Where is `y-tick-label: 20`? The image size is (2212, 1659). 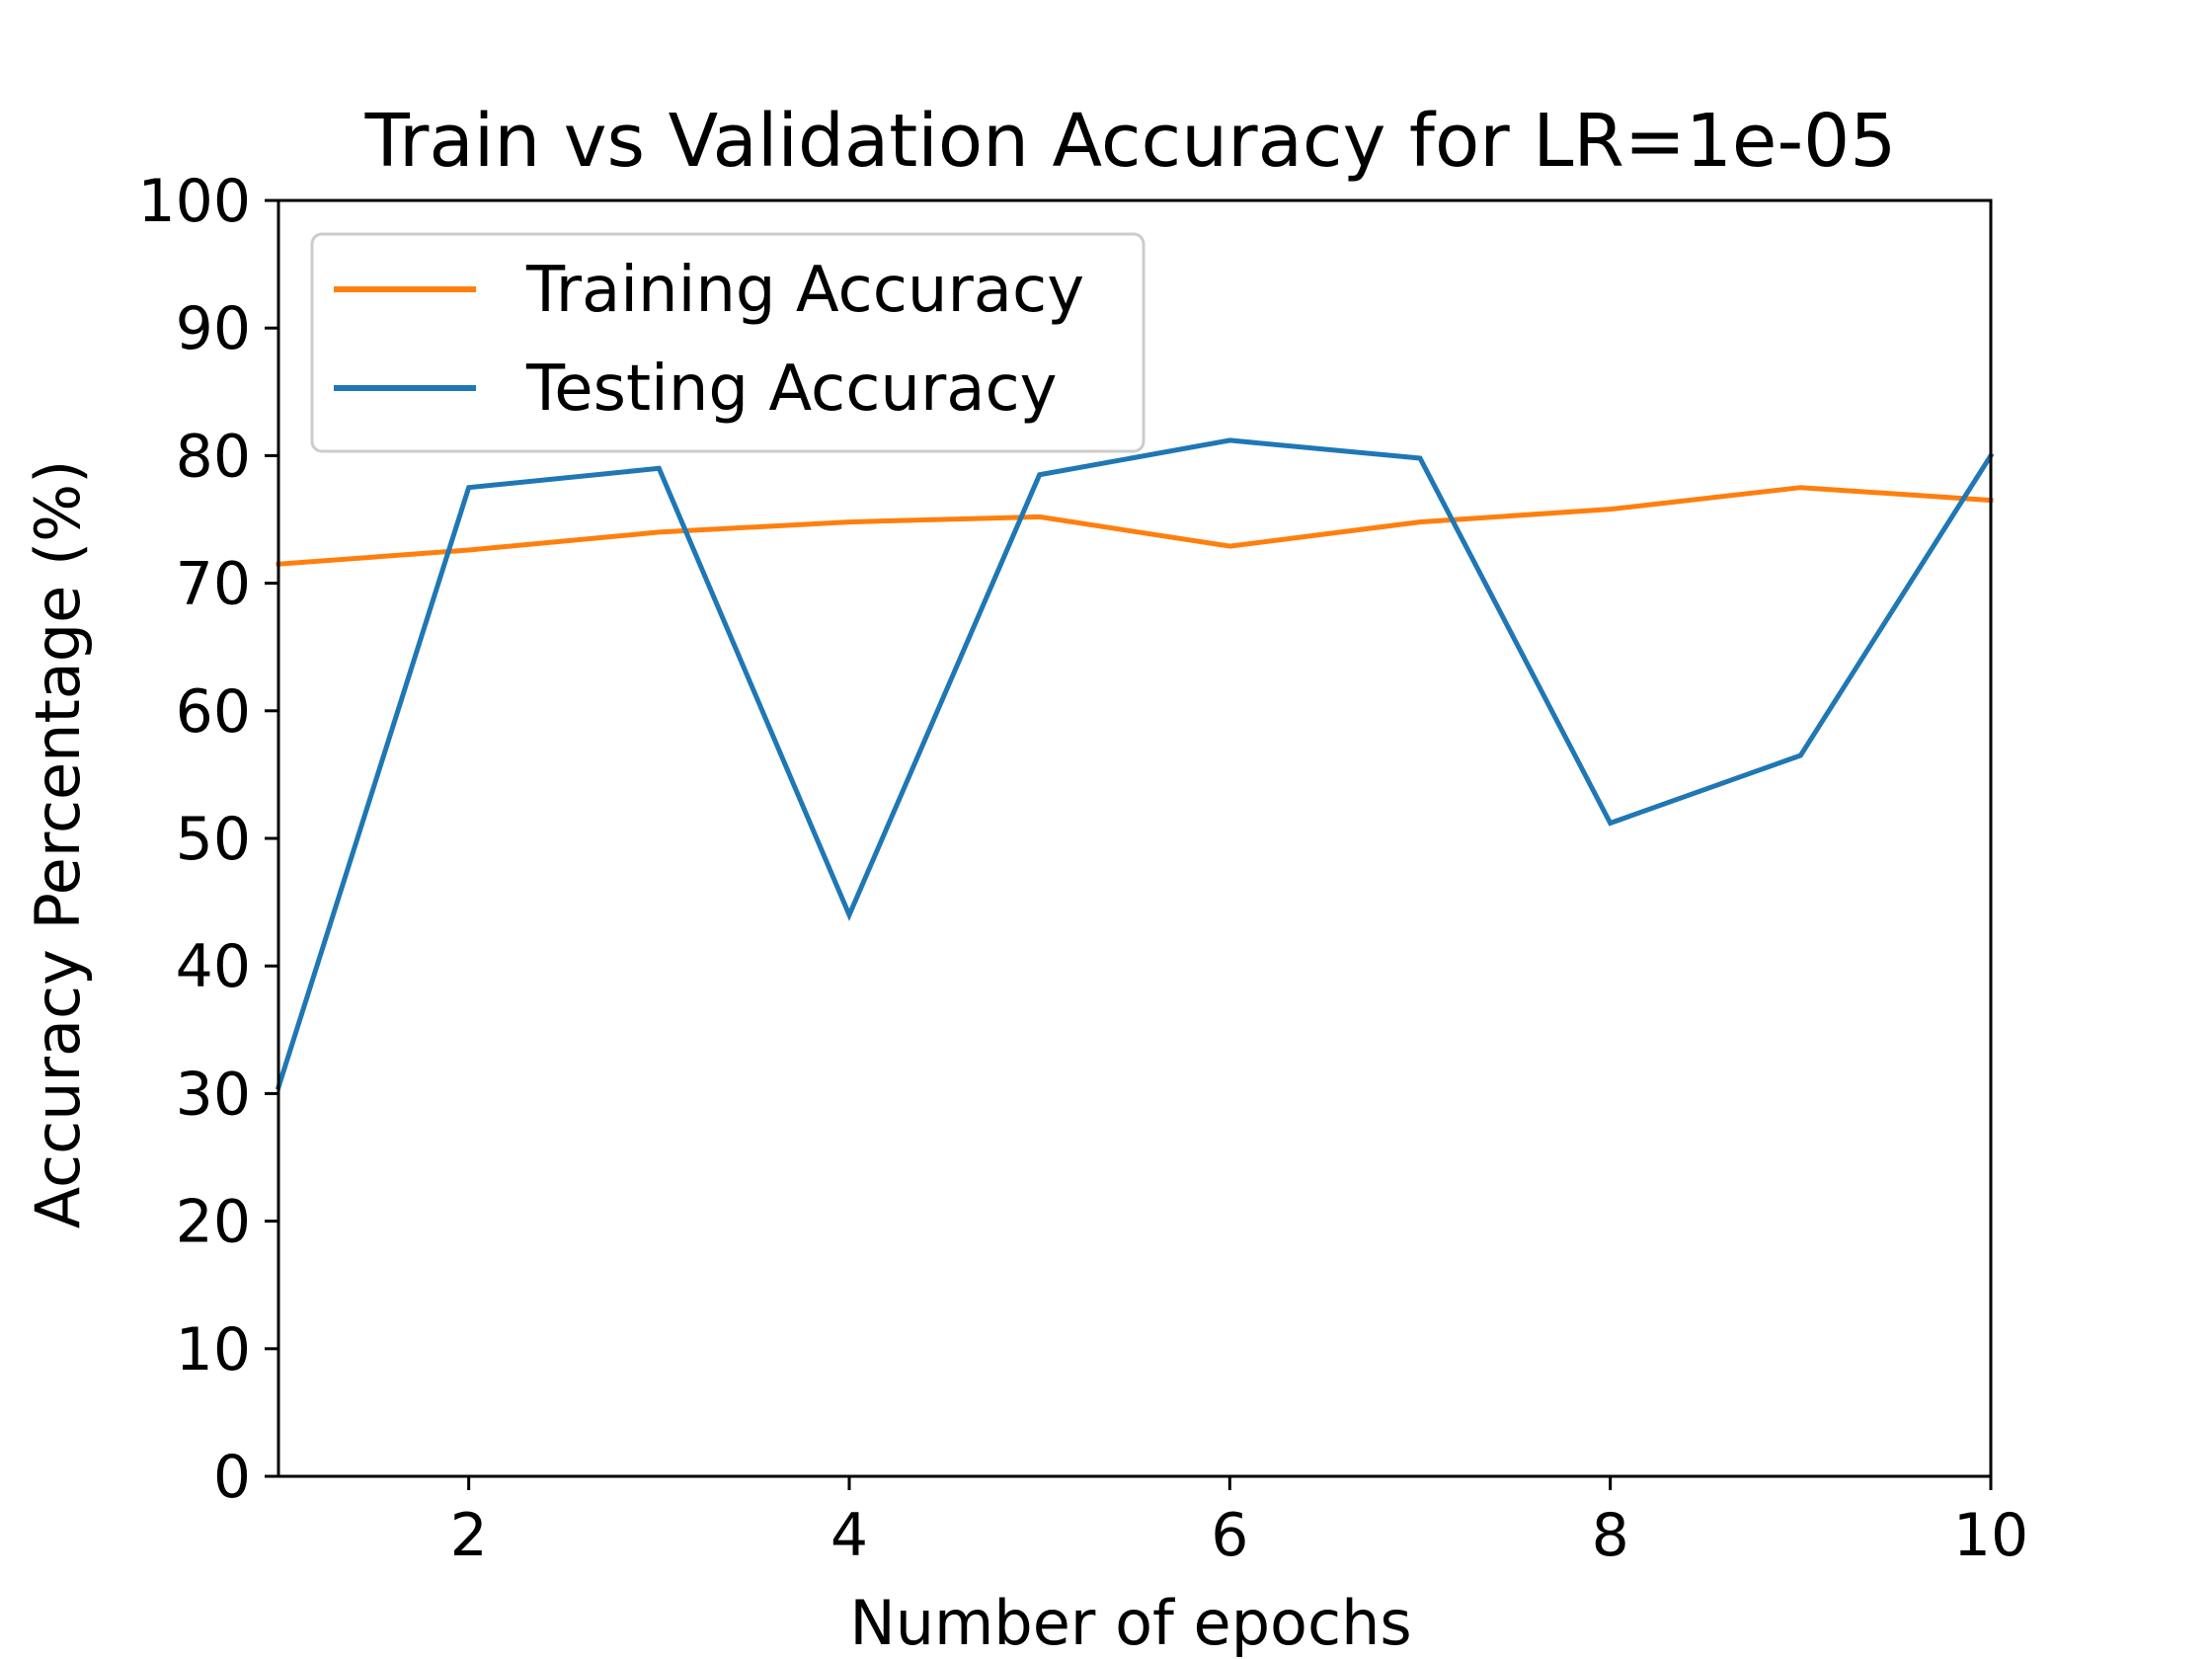 y-tick-label: 20 is located at coordinates (213, 1222).